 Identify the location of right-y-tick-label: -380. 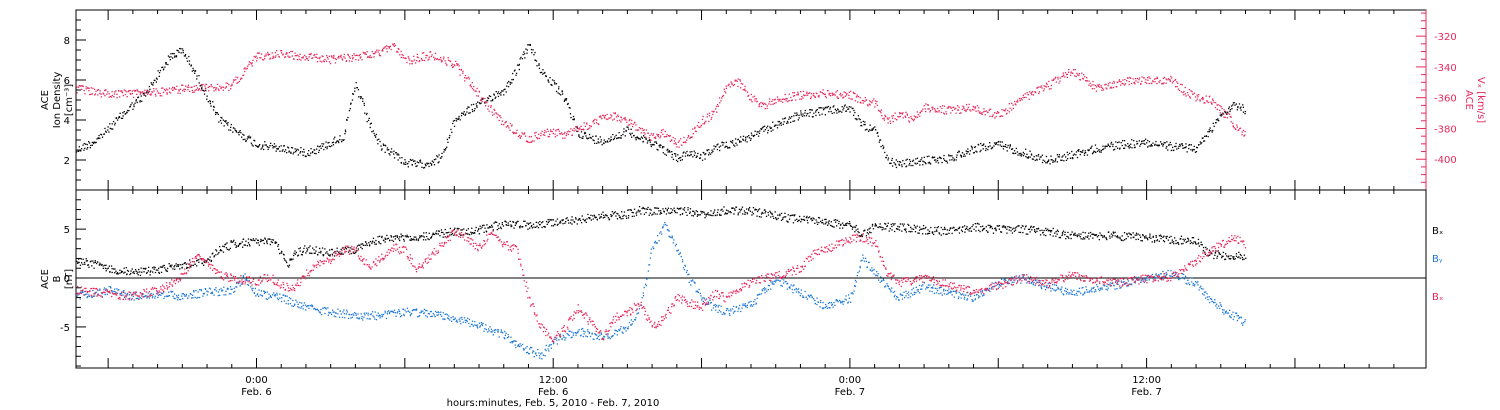
(1445, 129).